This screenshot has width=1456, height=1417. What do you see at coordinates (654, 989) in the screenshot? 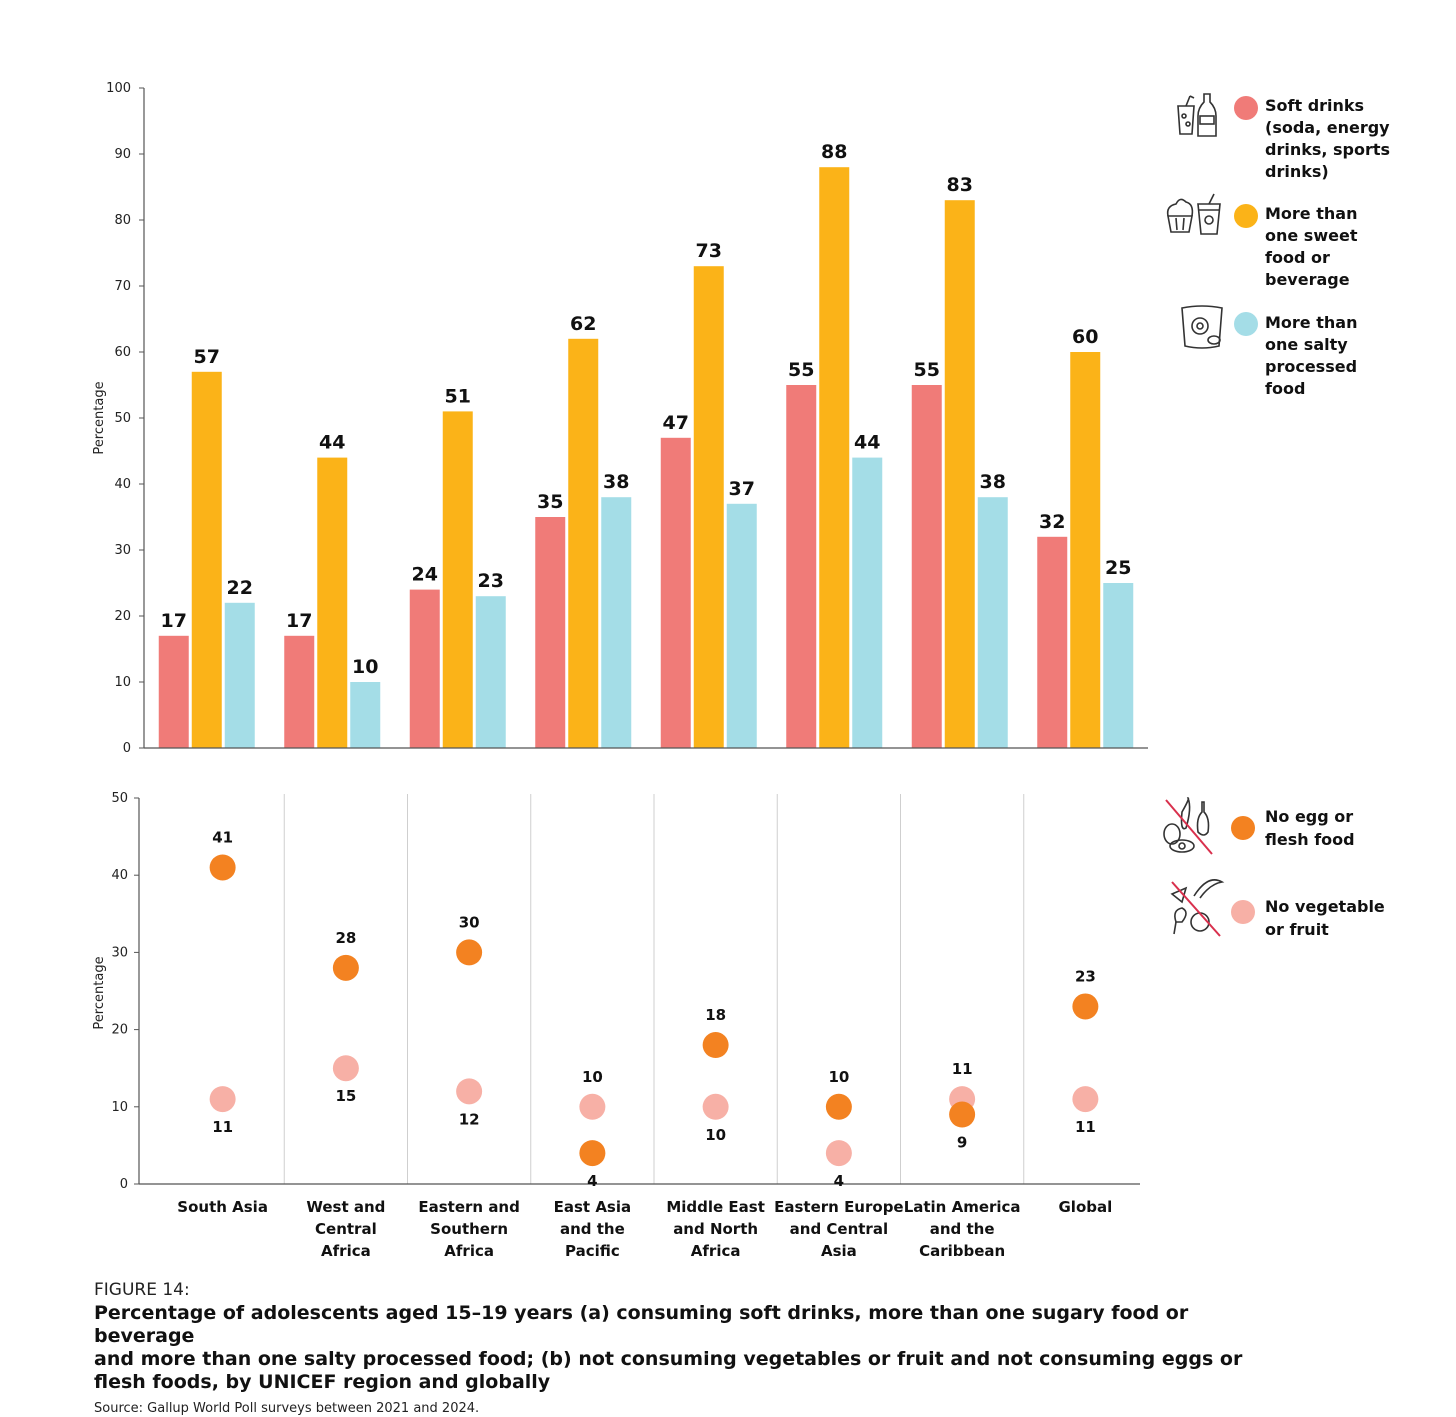
I see `dot-chart-category-separators` at bounding box center [654, 989].